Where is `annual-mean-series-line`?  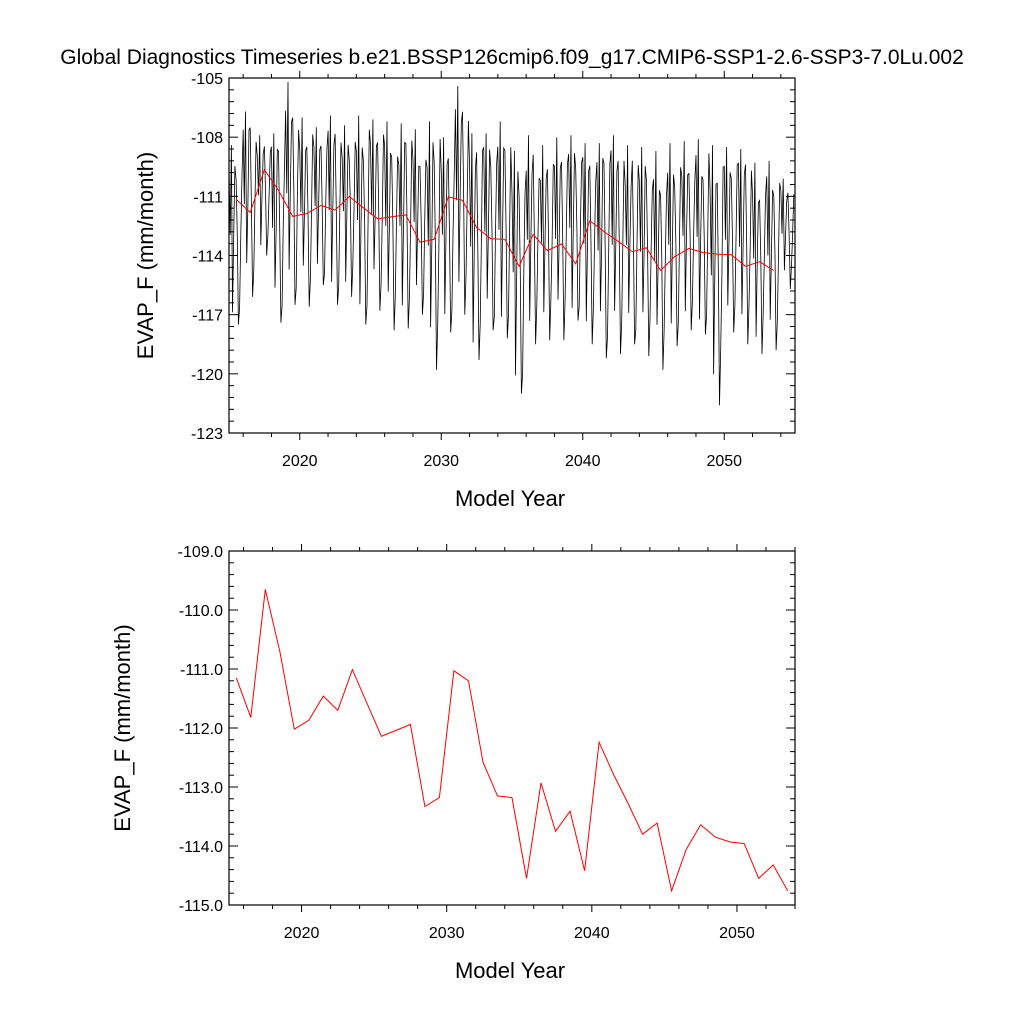 annual-mean-series-line is located at coordinates (505, 220).